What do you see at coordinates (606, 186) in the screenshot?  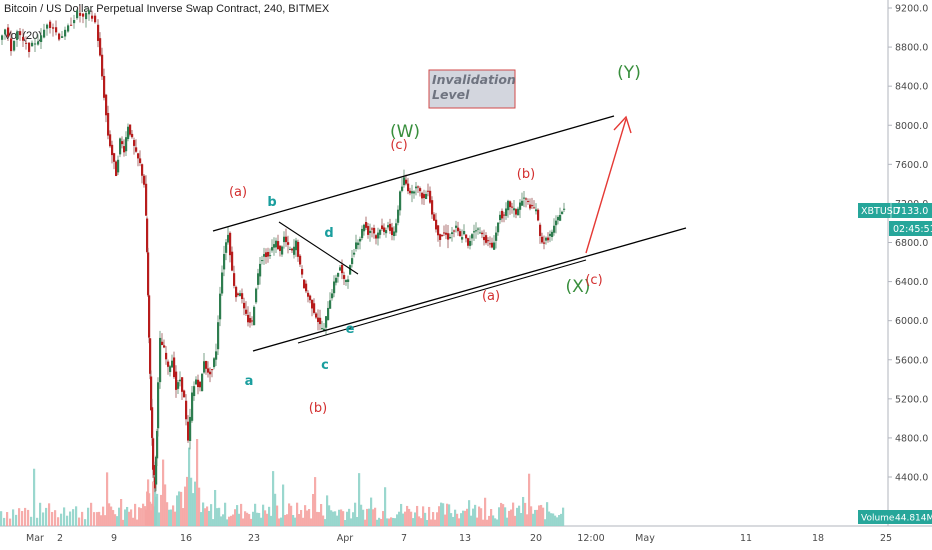 I see `projection-arrow` at bounding box center [606, 186].